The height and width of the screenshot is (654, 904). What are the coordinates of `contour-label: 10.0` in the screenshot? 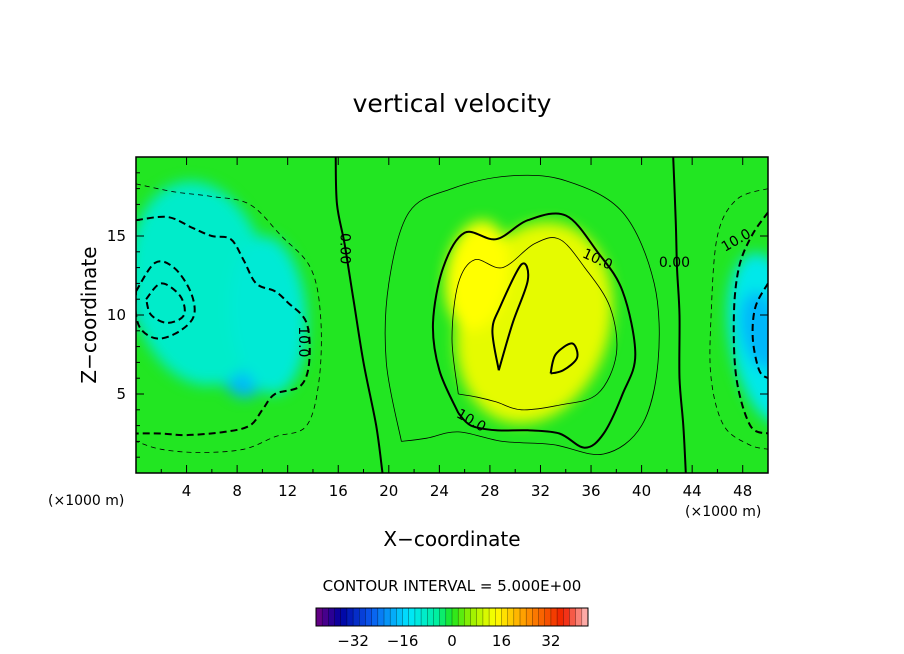 It's located at (303, 341).